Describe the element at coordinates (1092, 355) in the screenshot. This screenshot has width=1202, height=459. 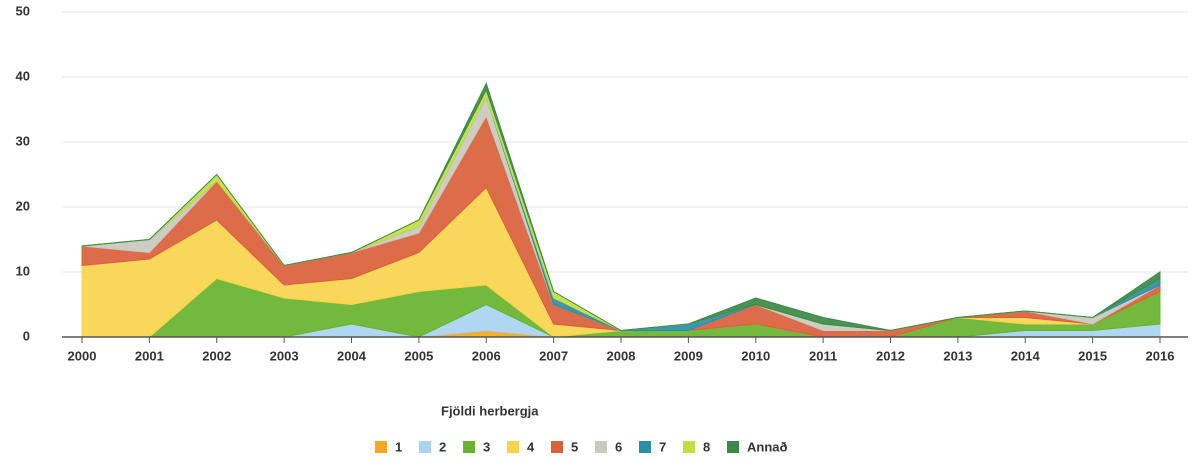
I see `x-tick-label: 2015` at that location.